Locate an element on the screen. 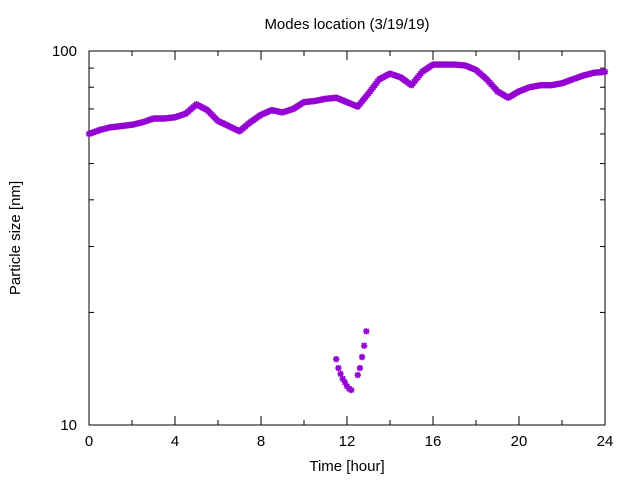  y-tick-label: 10 is located at coordinates (68, 425).